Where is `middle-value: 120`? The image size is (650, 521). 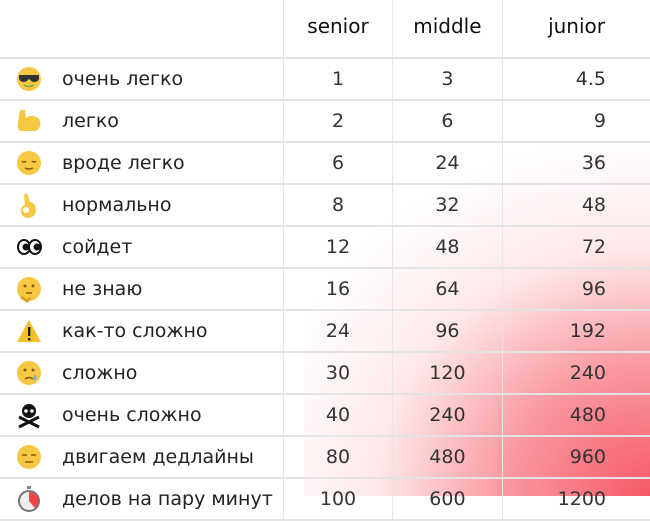 middle-value: 120 is located at coordinates (447, 373).